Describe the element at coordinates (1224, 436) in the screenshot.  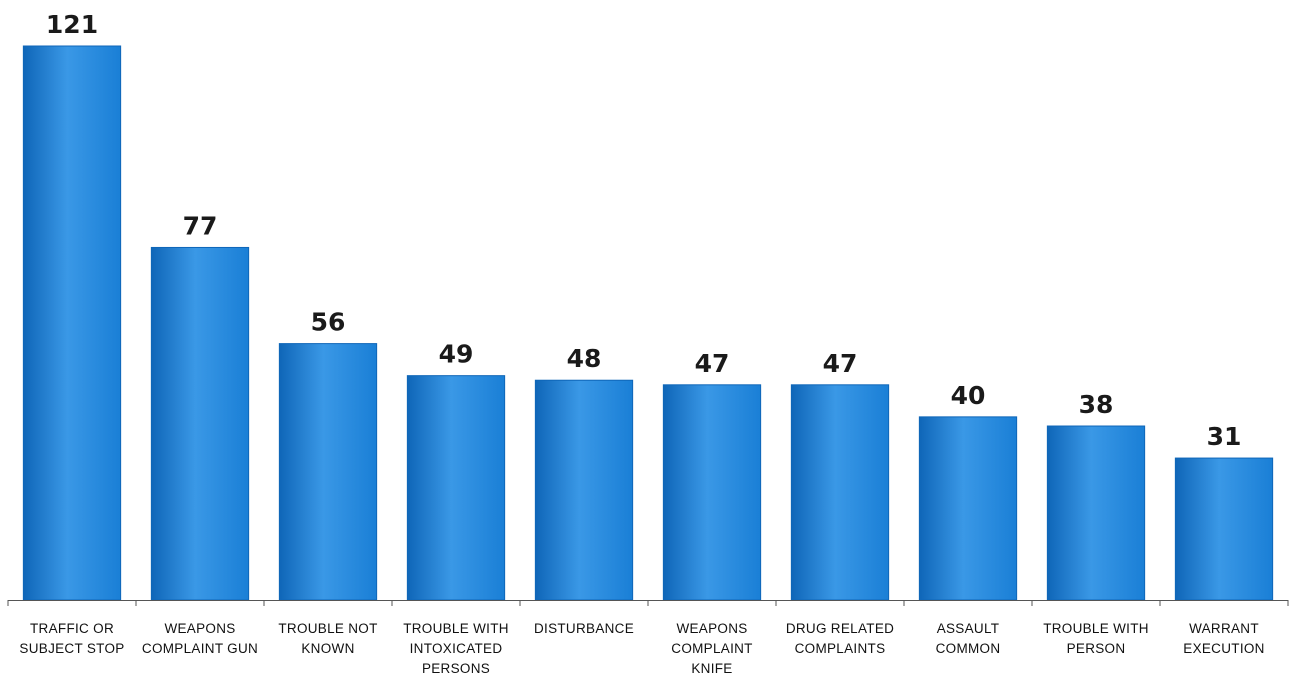
I see `bar-value-label: 31` at that location.